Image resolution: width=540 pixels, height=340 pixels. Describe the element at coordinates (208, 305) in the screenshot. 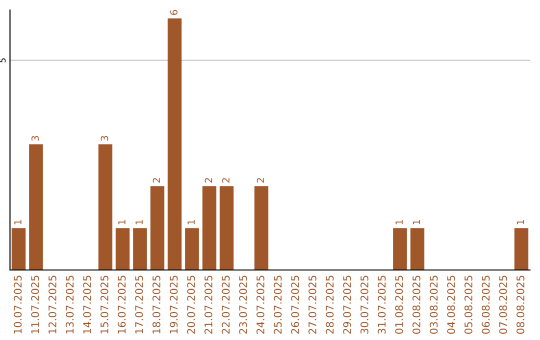

I see `x-tick-label: 21.07.2025` at that location.